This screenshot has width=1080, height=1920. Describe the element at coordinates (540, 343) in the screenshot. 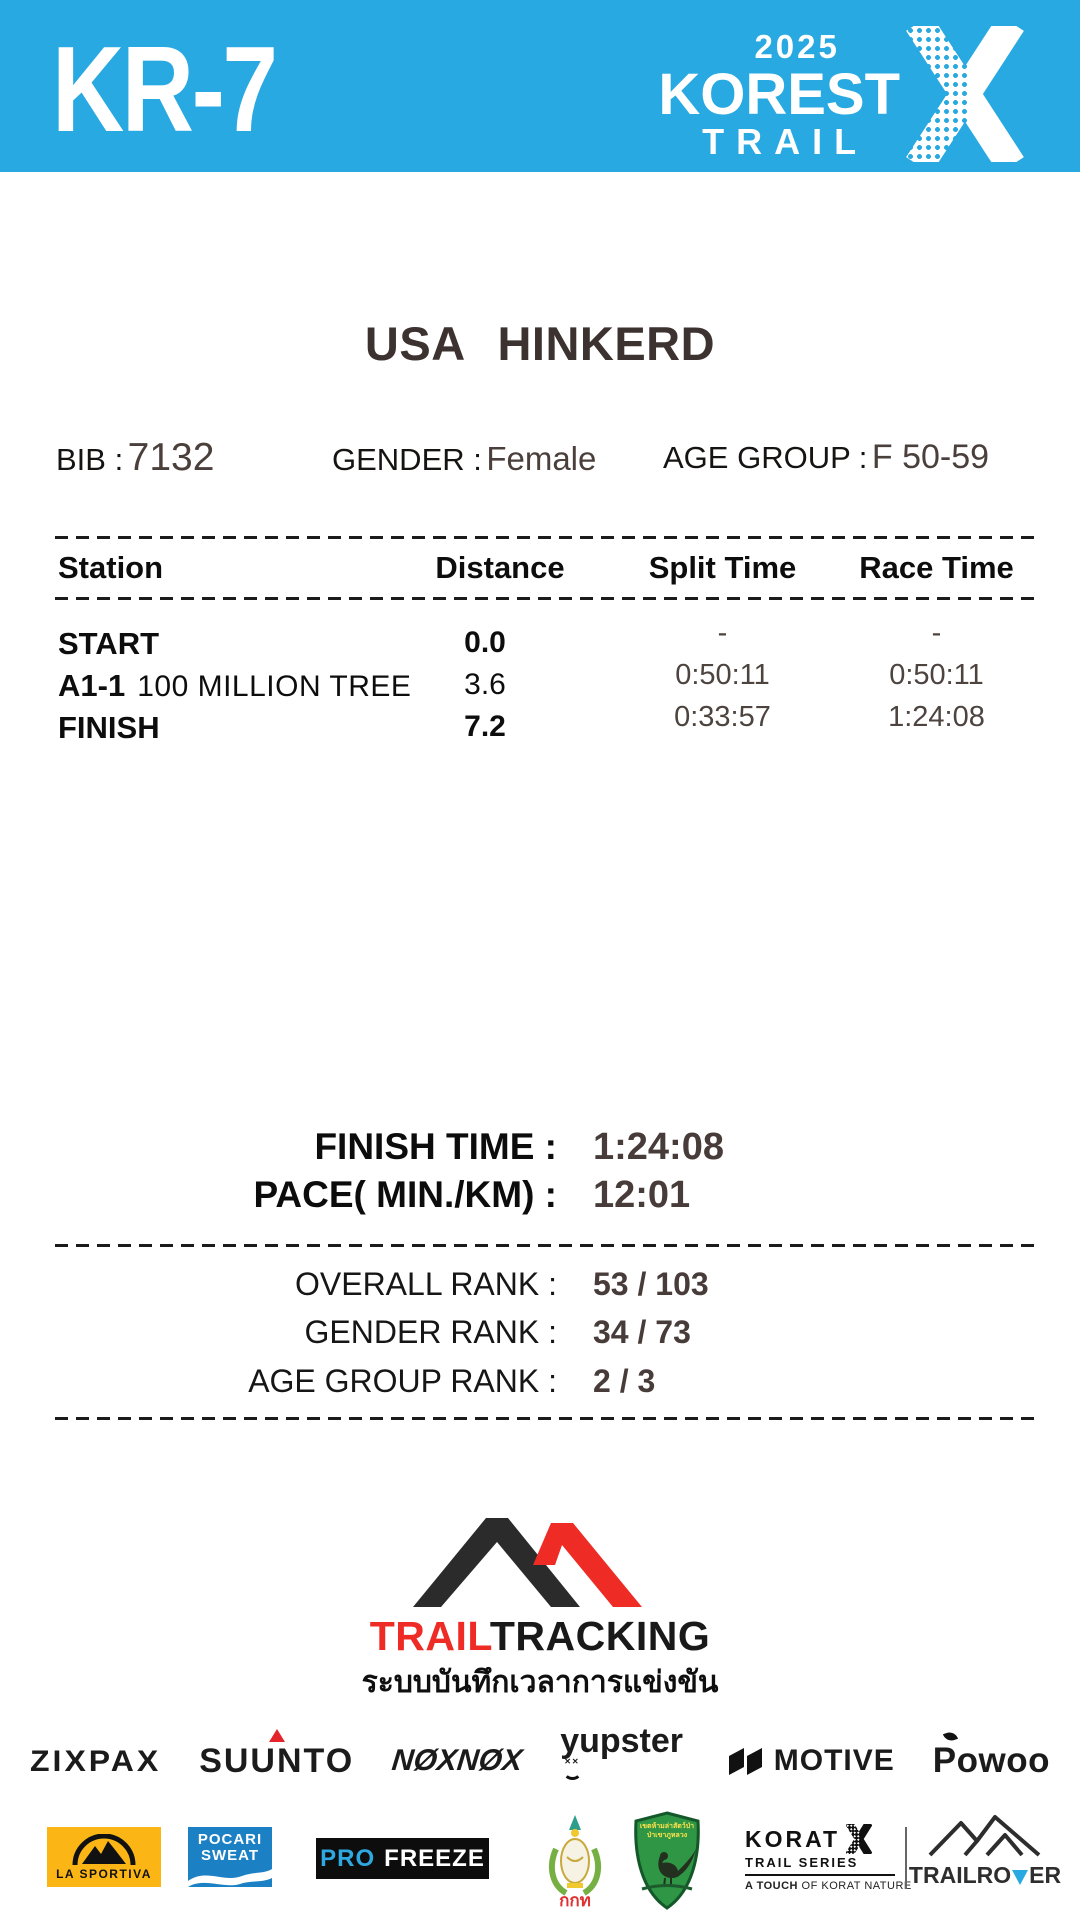

I see `runner-name: USA HINKERD` at that location.